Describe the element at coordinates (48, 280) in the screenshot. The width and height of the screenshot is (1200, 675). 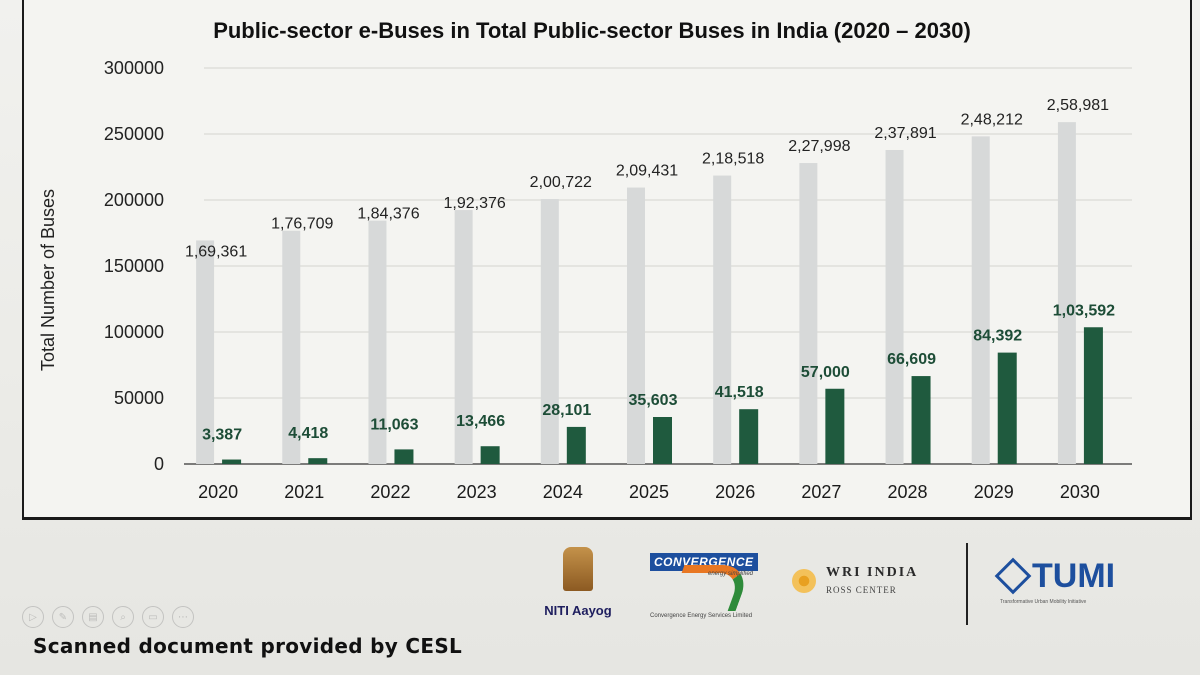
I see `y-axis-label: Total Number of Buses` at that location.